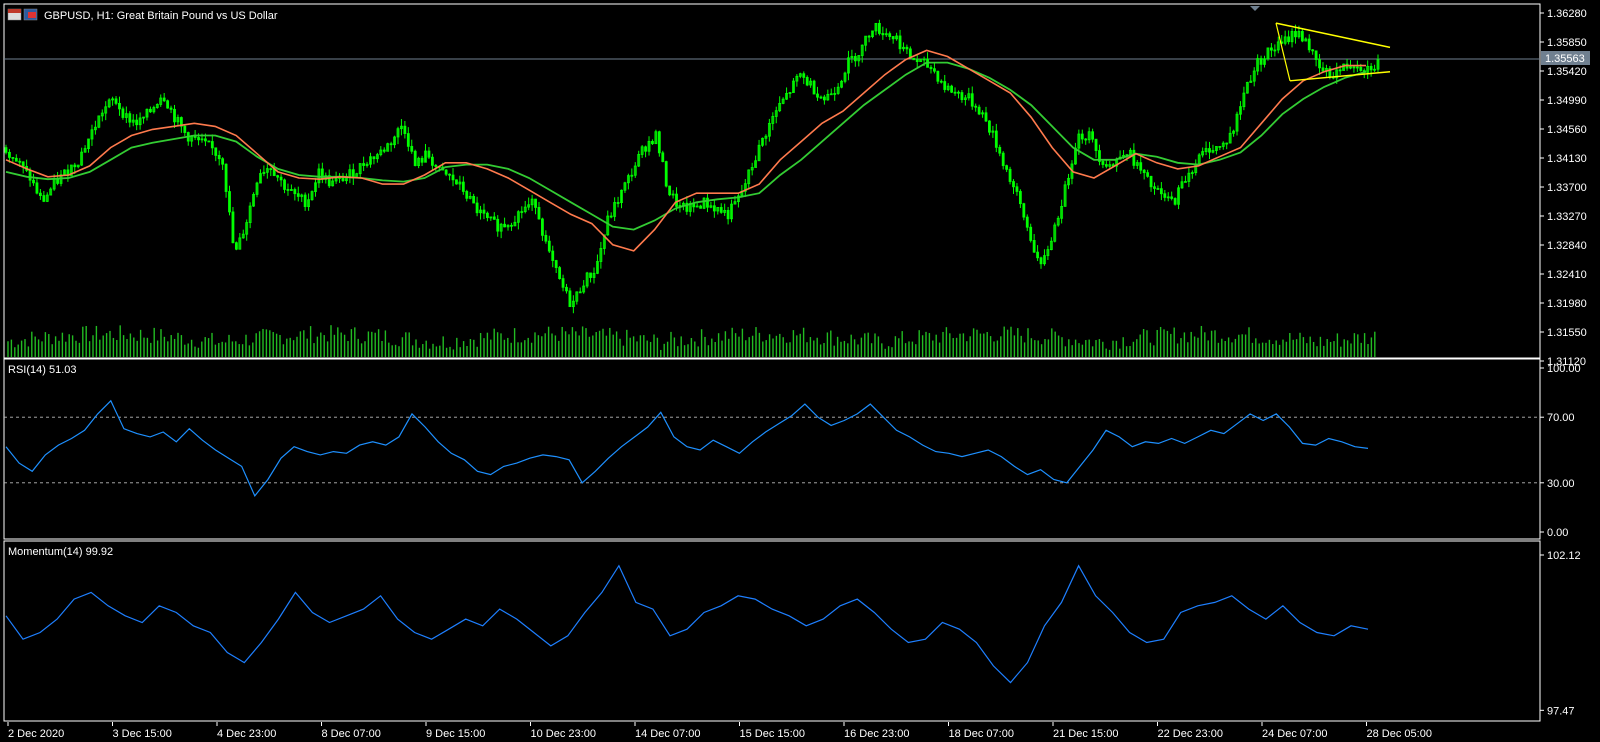  What do you see at coordinates (1283, 51) in the screenshot?
I see `triangle-left-edge` at bounding box center [1283, 51].